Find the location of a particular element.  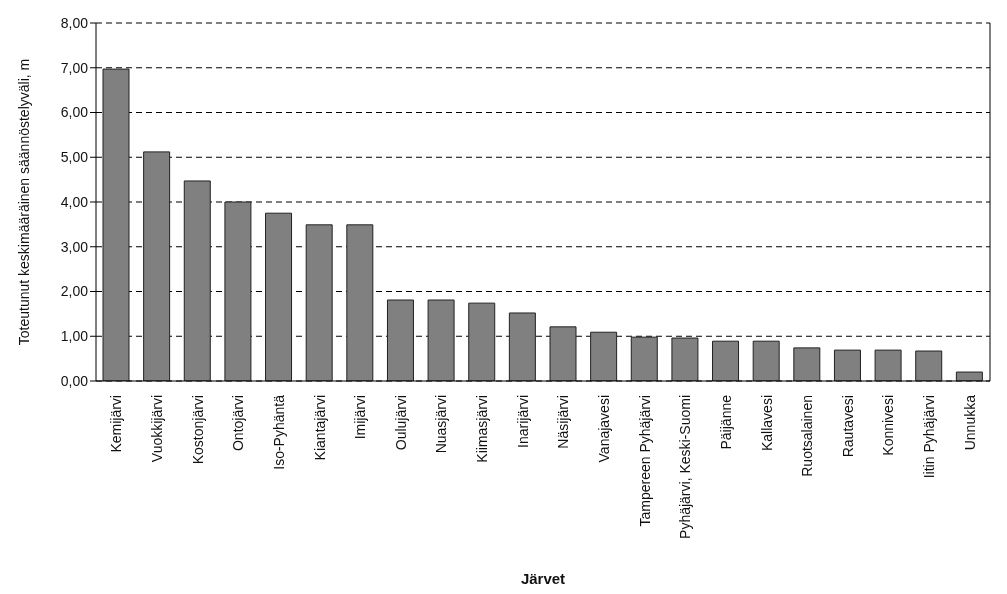

x-tick-label: Ruotsalainen is located at coordinates (807, 436).